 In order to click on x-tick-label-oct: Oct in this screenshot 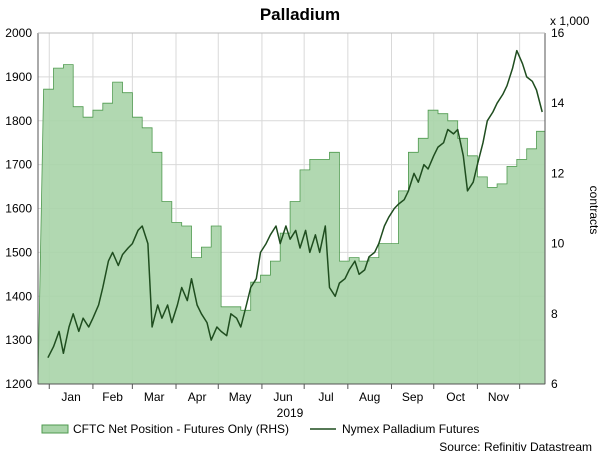, I will do `click(455, 397)`.